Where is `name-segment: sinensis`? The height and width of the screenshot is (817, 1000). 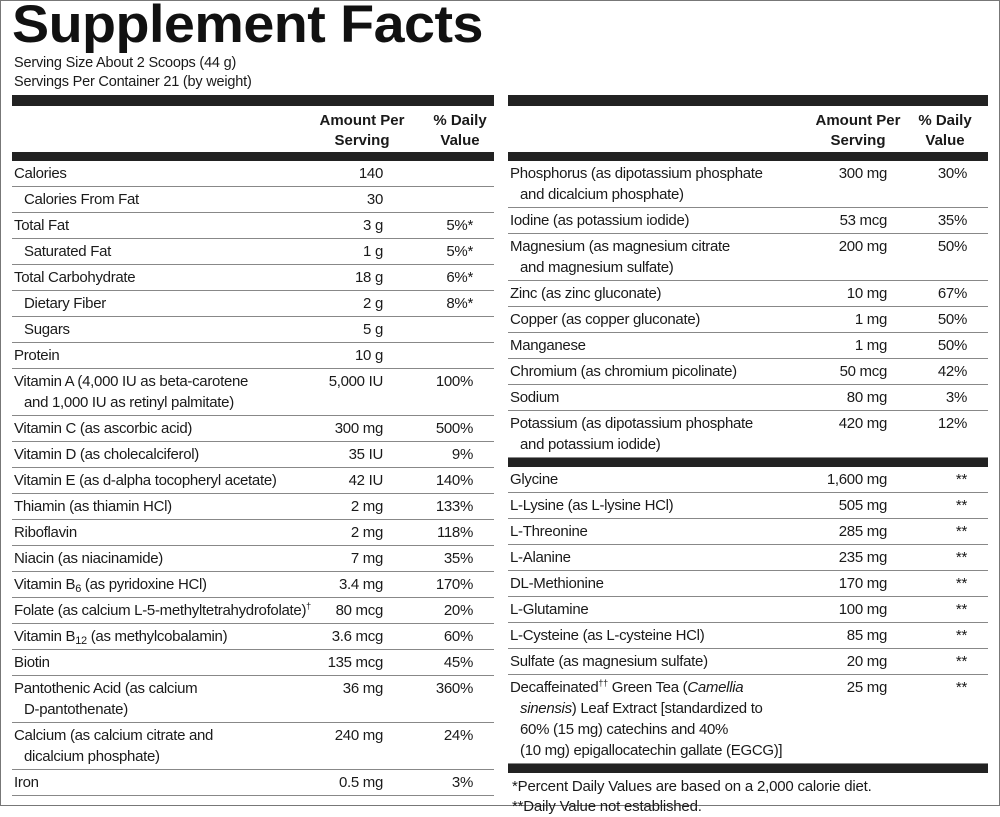 name-segment: sinensis is located at coordinates (546, 708).